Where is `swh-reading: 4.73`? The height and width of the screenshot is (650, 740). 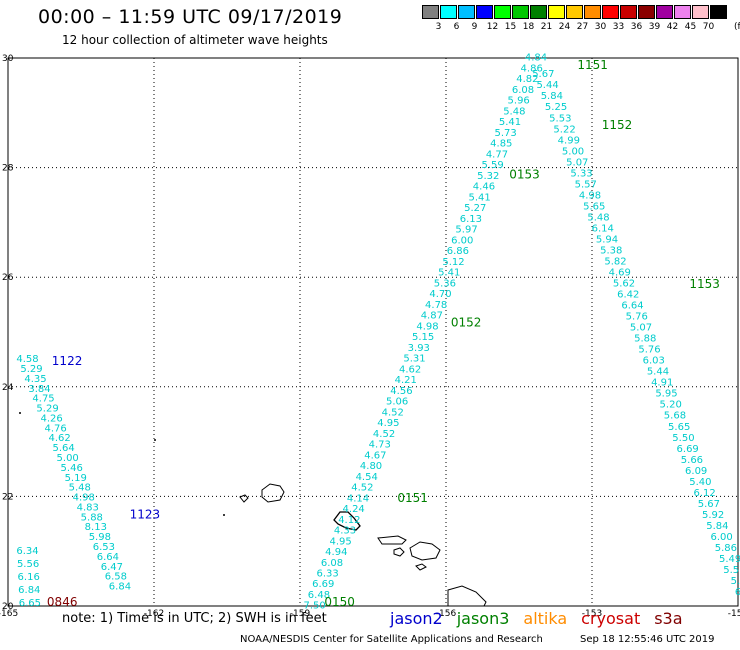
swh-reading: 4.73 is located at coordinates (380, 445).